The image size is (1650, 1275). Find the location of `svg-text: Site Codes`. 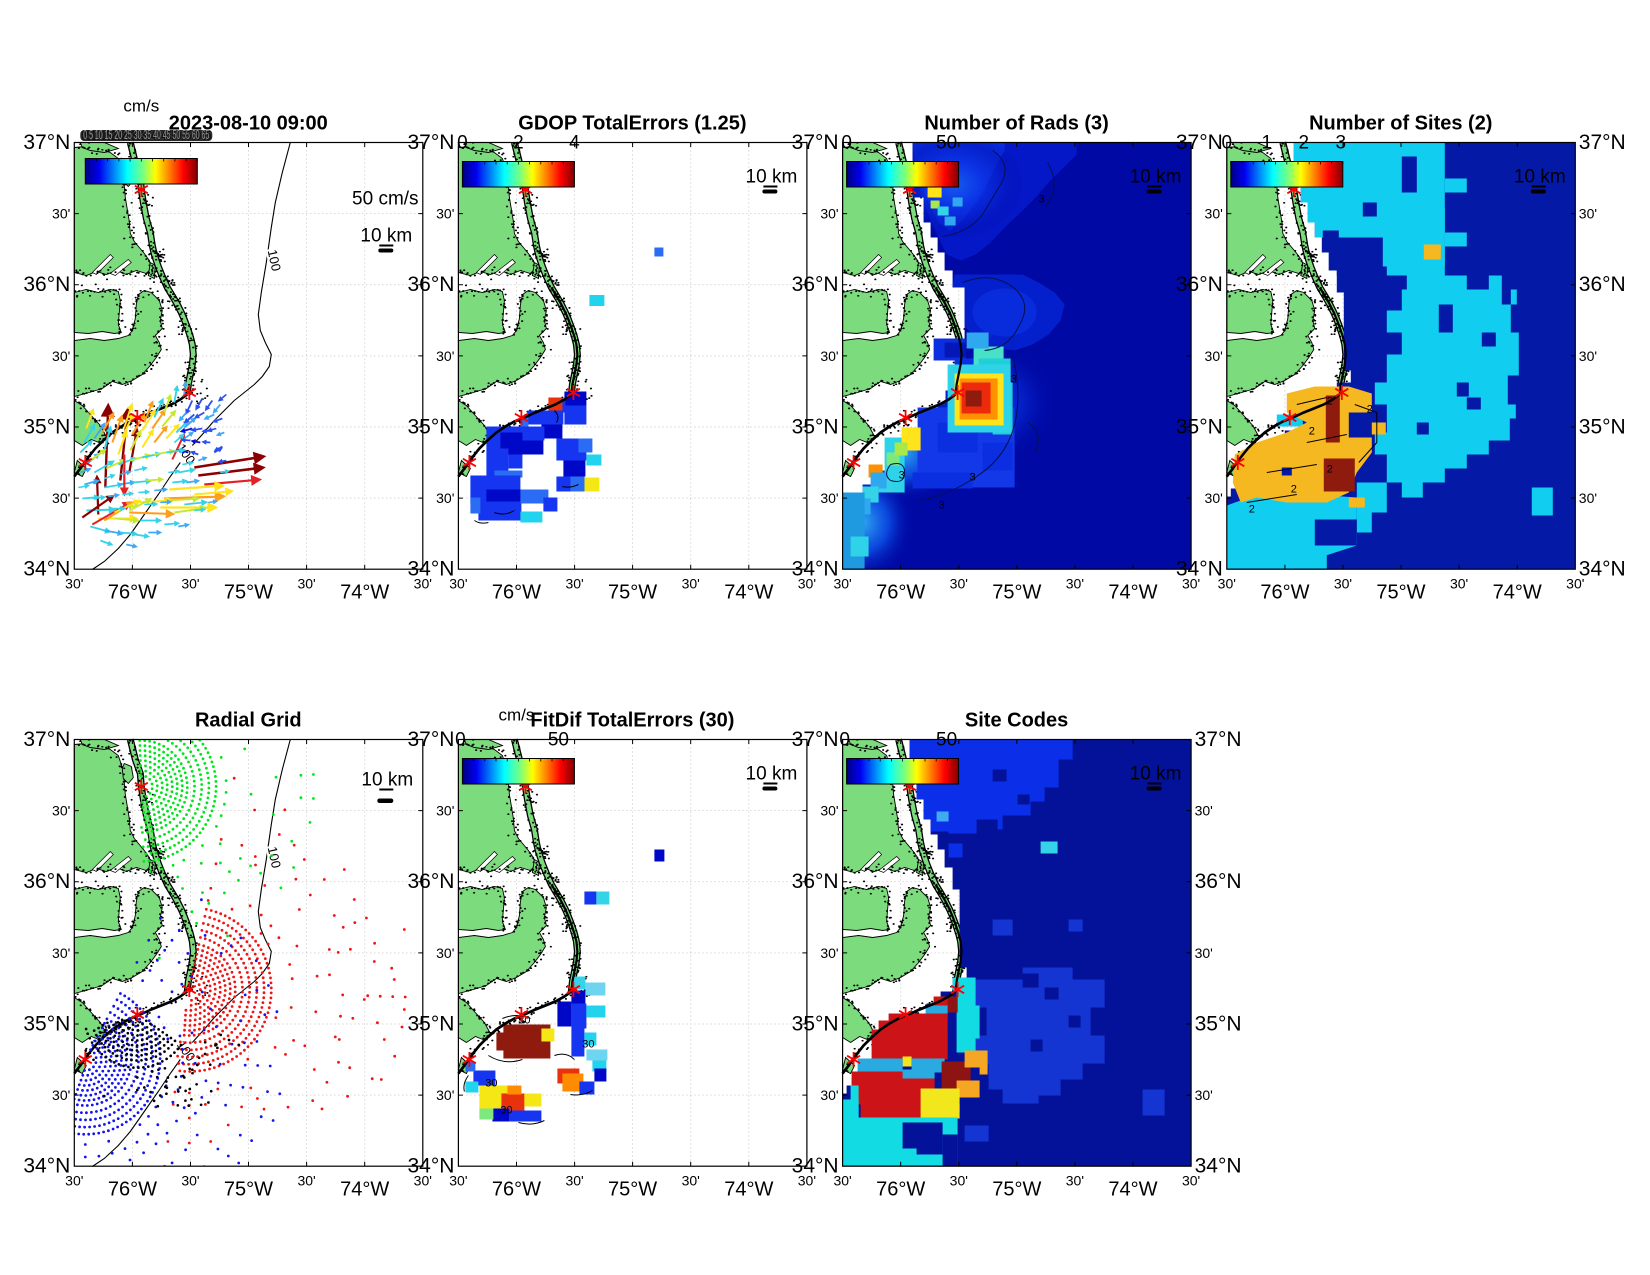

svg-text: Site Codes is located at coordinates (1016, 721).